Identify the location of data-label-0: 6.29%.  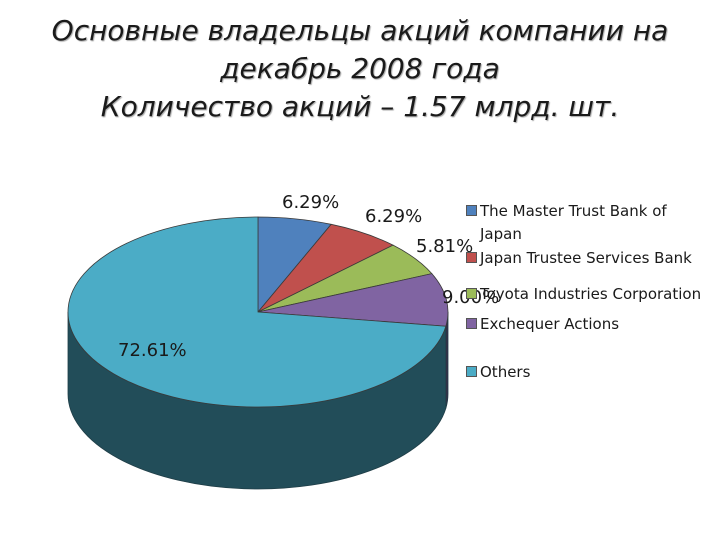
(310, 202).